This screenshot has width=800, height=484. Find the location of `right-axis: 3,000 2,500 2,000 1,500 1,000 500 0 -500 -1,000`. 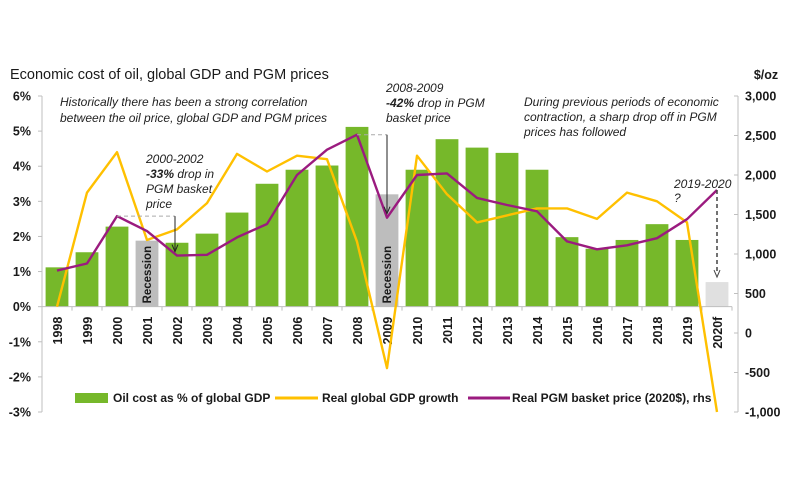

right-axis: 3,000 2,500 2,000 1,500 1,000 500 0 -500 -1,000 is located at coordinates (757, 255).